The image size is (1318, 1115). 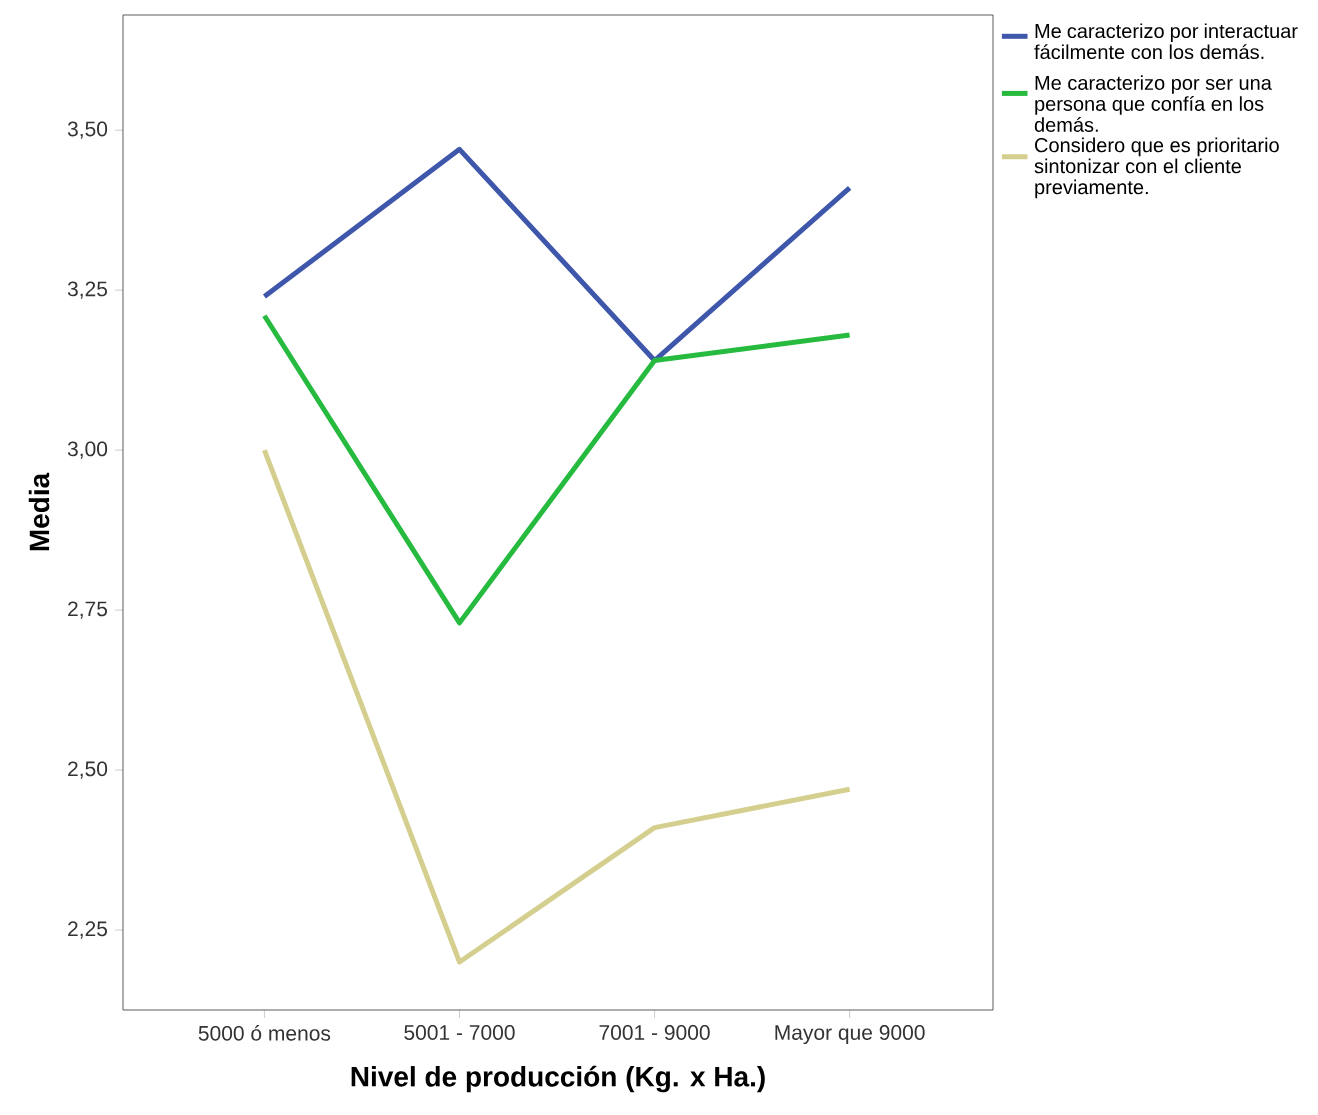 I want to click on x-tick-label: 7001 - 9000, so click(x=654, y=1032).